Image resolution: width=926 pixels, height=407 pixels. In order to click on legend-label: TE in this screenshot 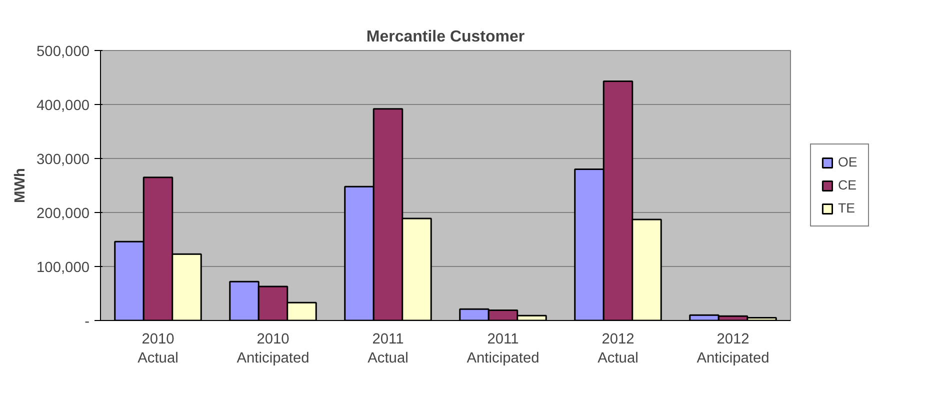, I will do `click(847, 208)`.